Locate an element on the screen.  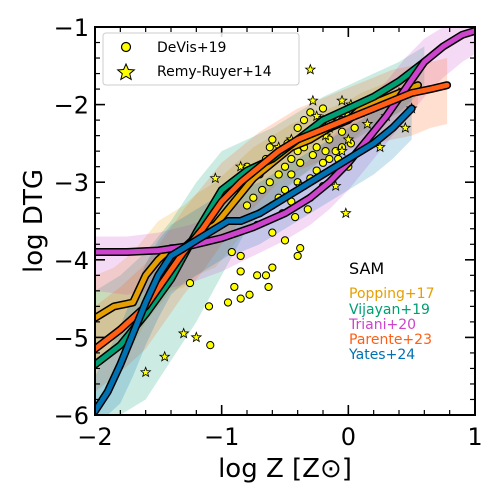
x-tick-label: 1 is located at coordinates (474, 437).